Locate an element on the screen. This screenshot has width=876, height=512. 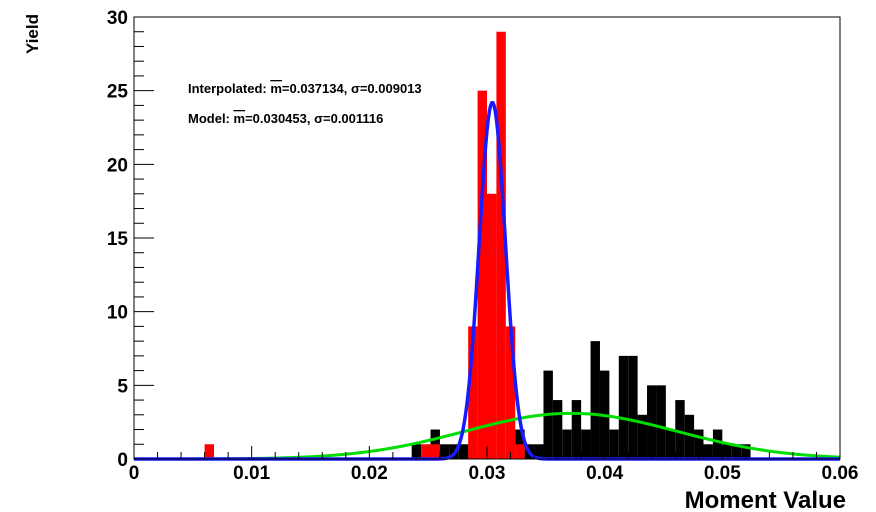
y-tick-label: 15 is located at coordinates (118, 239).